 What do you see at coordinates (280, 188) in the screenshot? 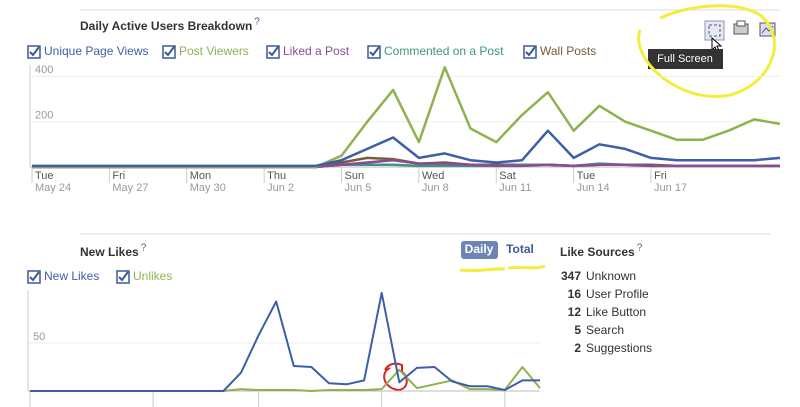
I see `x-tick-date: Jun 2` at bounding box center [280, 188].